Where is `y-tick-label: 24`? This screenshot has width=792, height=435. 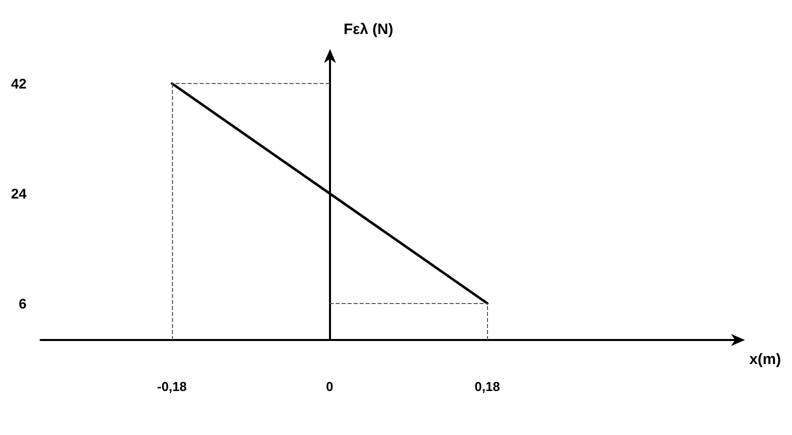 y-tick-label: 24 is located at coordinates (18, 193).